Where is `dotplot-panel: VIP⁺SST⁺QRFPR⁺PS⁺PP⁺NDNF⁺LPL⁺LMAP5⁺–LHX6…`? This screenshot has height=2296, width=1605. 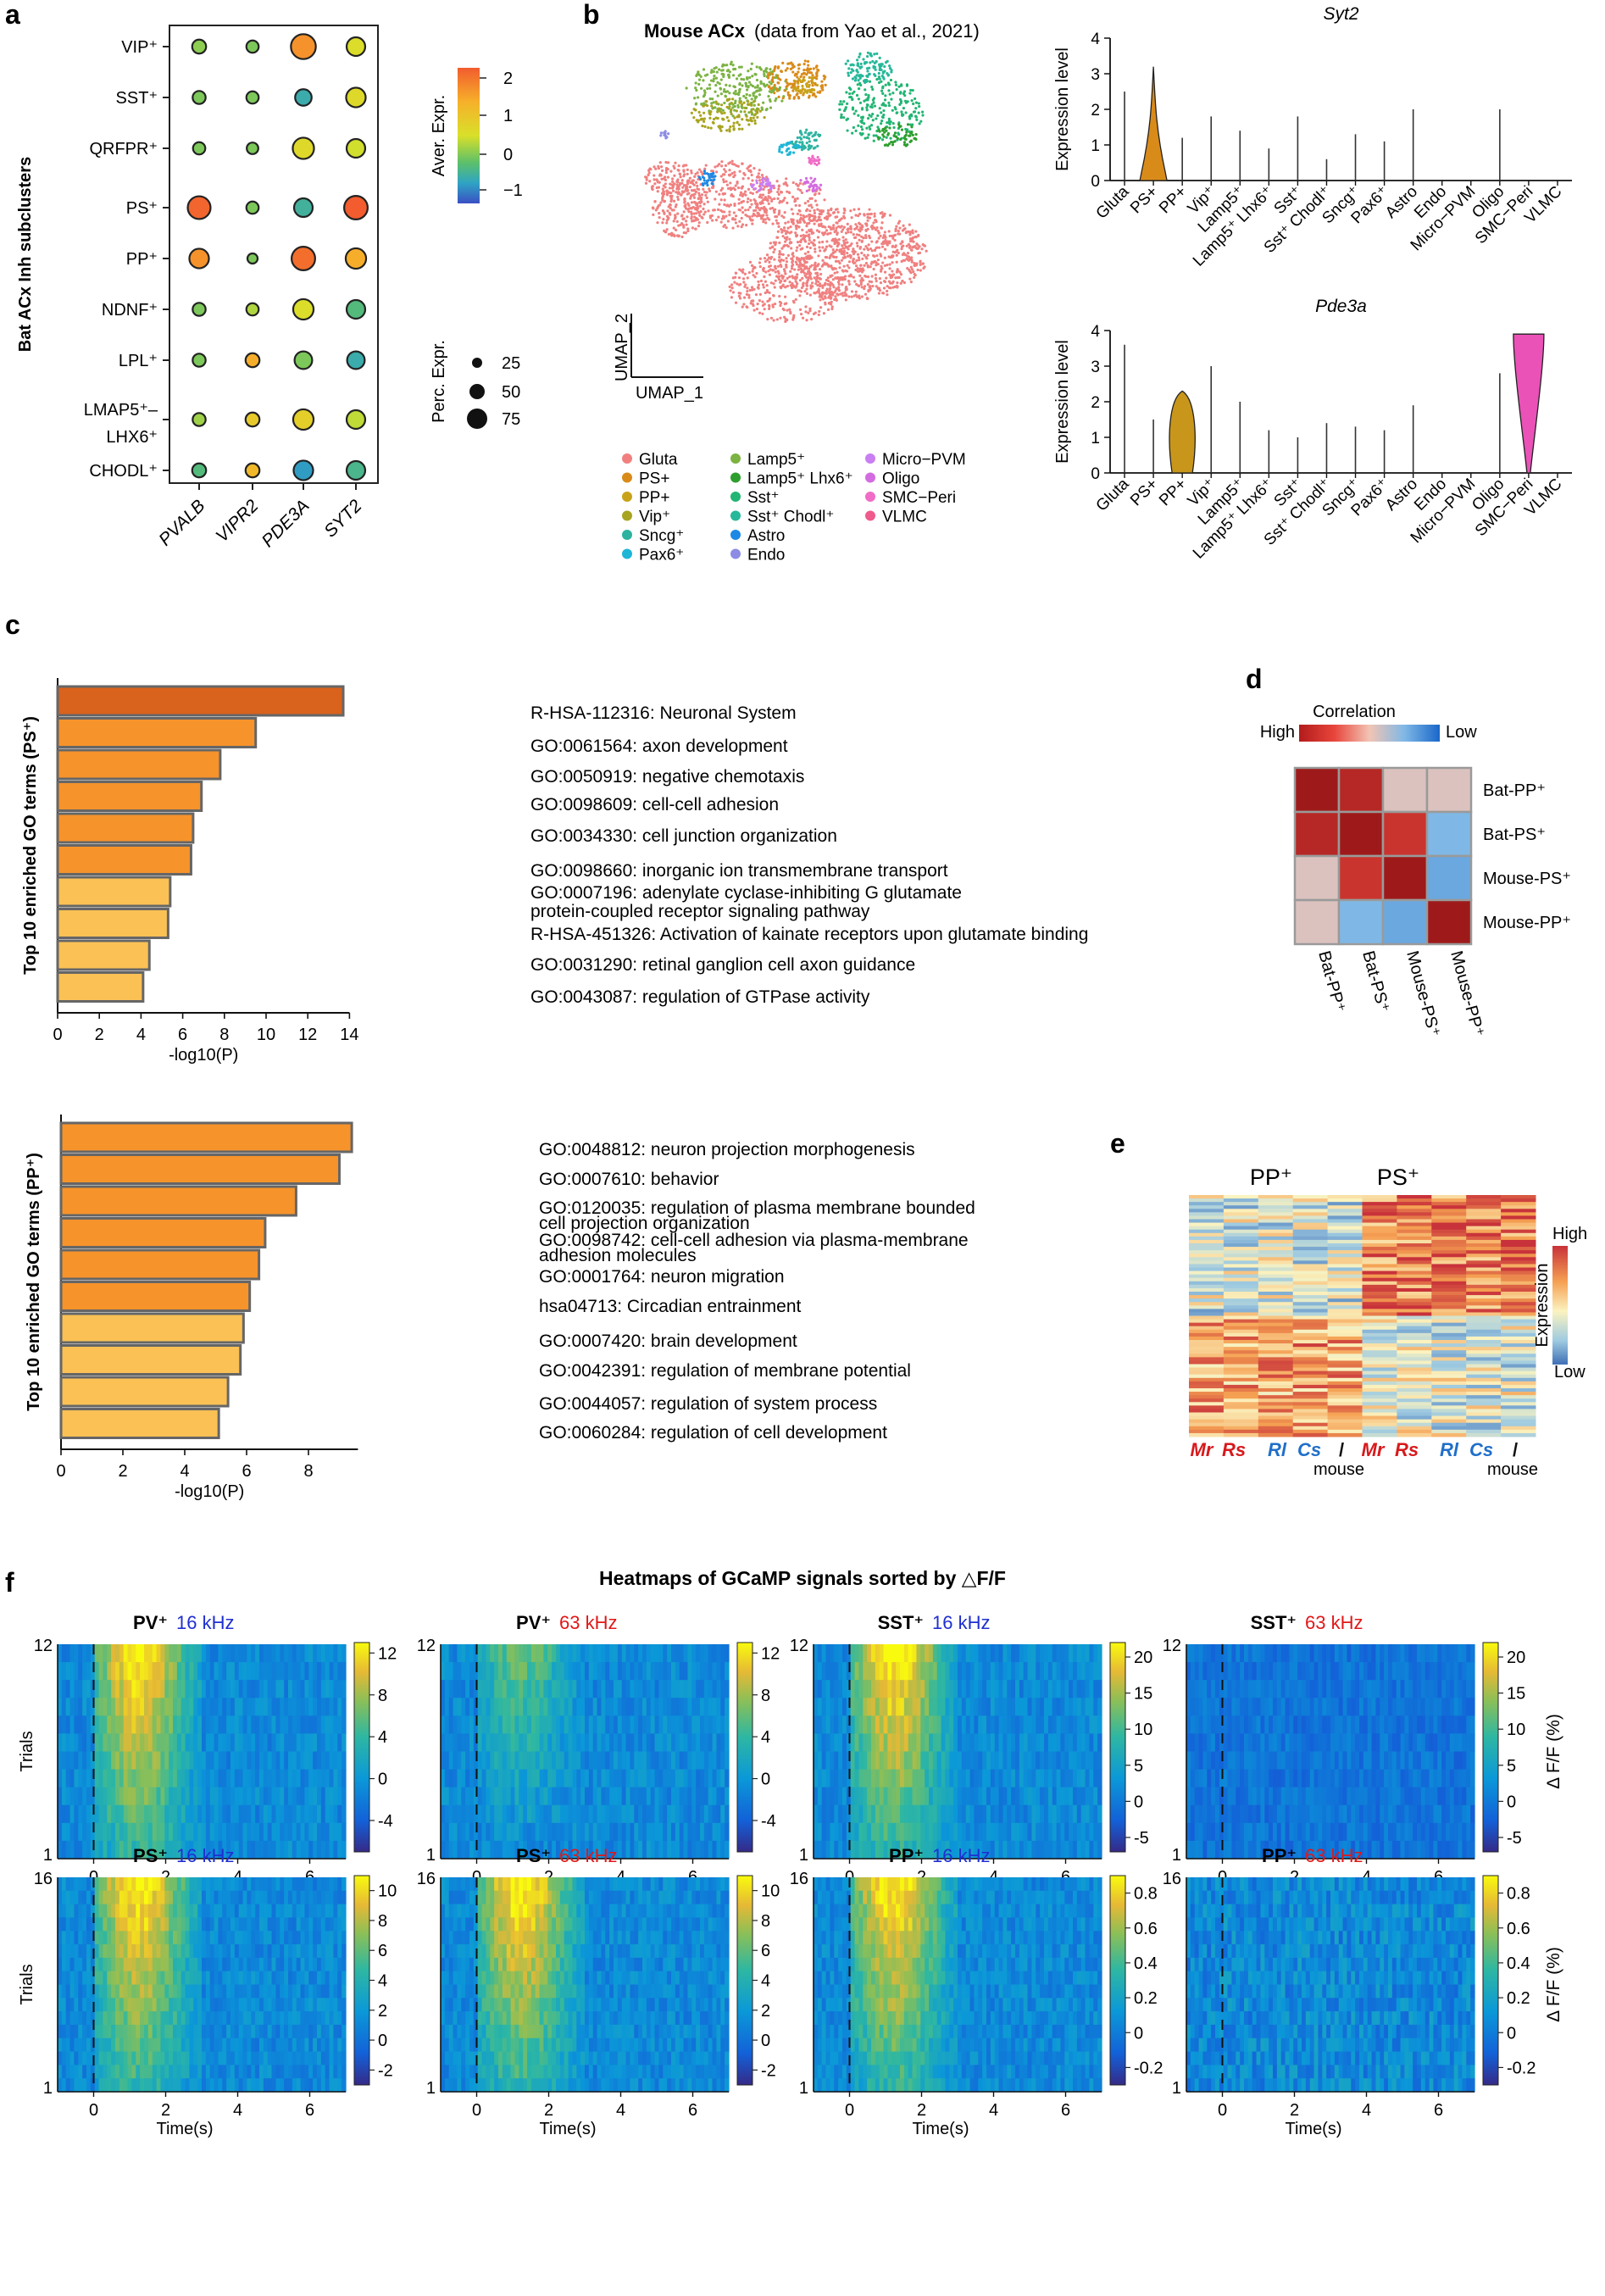
dotplot-panel: VIP⁺SST⁺QRFPR⁺PS⁺PP⁺NDNF⁺LPL⁺LMAP5⁺–LHX6… is located at coordinates (270, 288).